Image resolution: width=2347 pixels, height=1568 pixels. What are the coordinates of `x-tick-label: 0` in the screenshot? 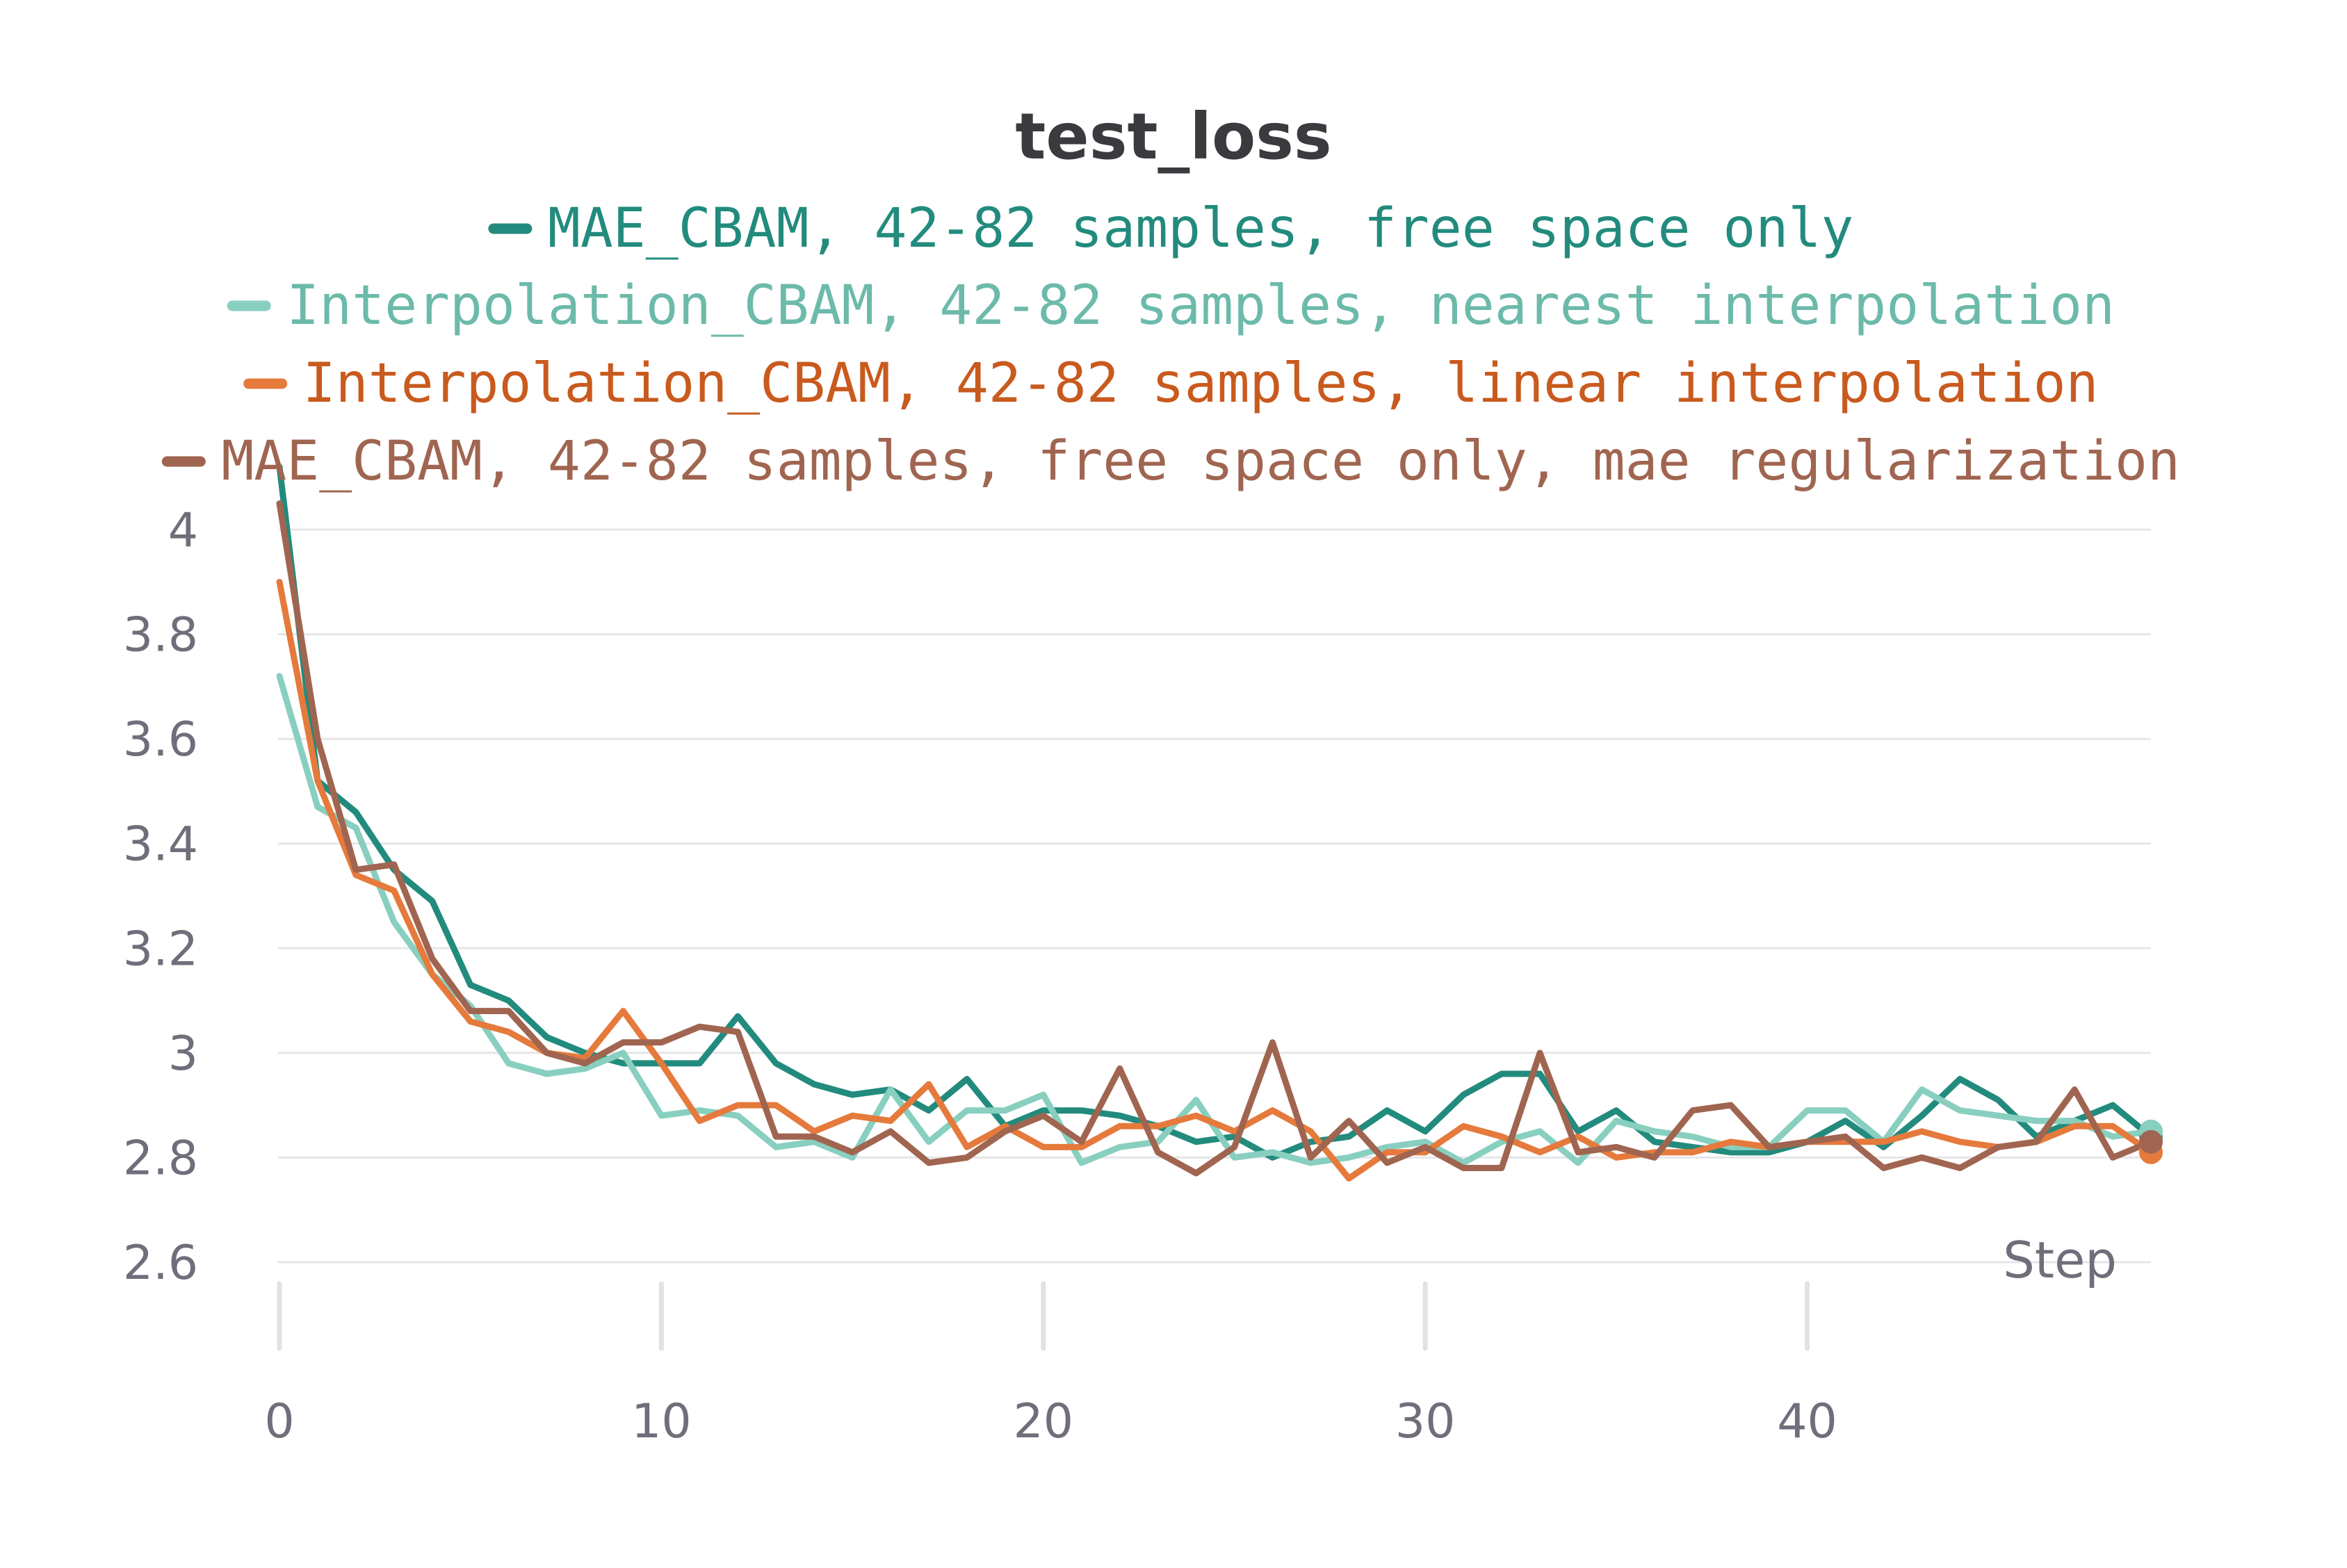 It's located at (279, 1421).